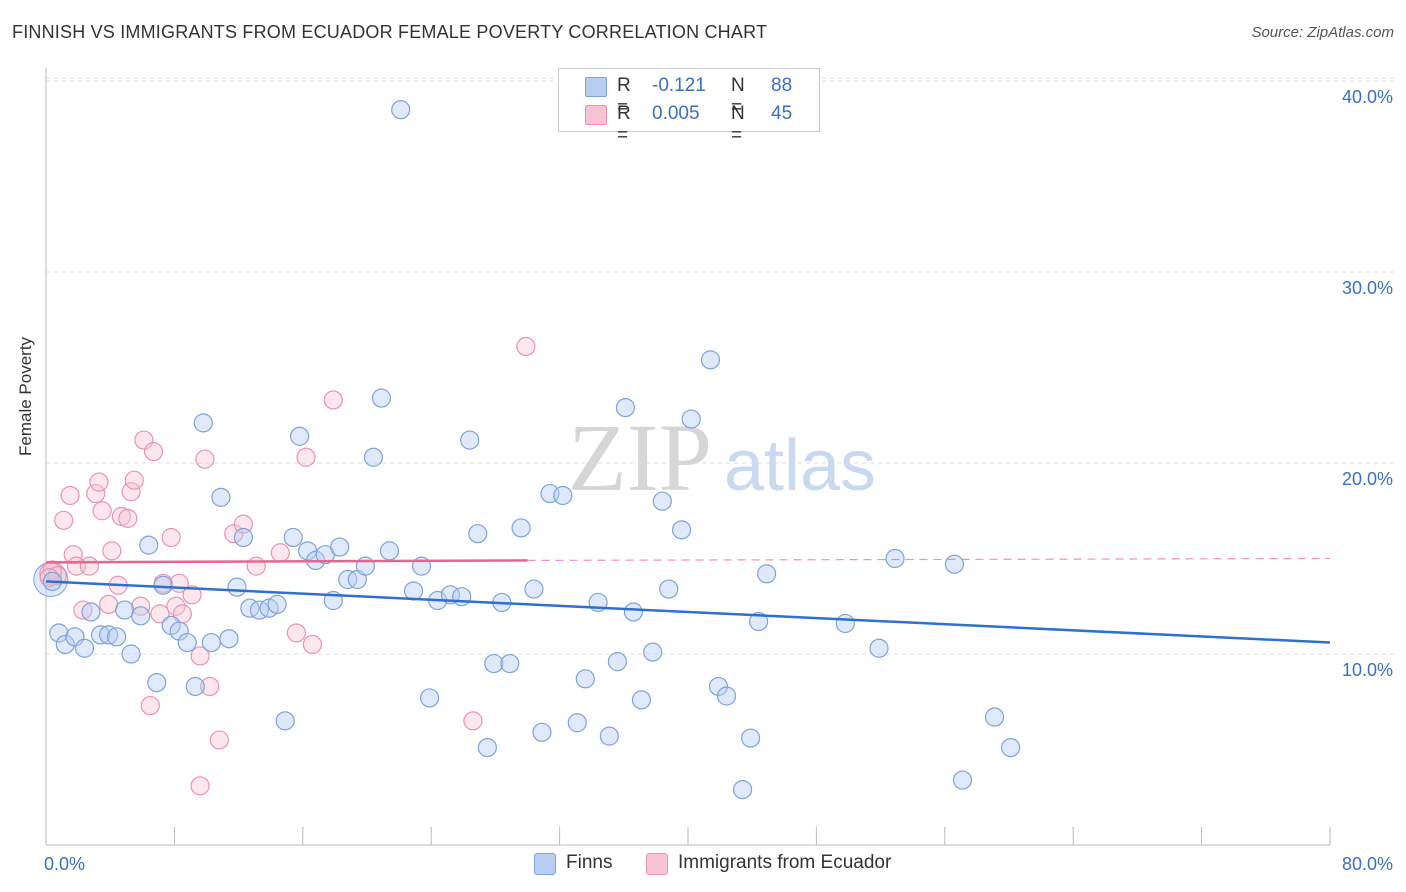 This screenshot has width=1406, height=892. Describe the element at coordinates (1367, 864) in the screenshot. I see `x-tick-label: 80.0%` at that location.